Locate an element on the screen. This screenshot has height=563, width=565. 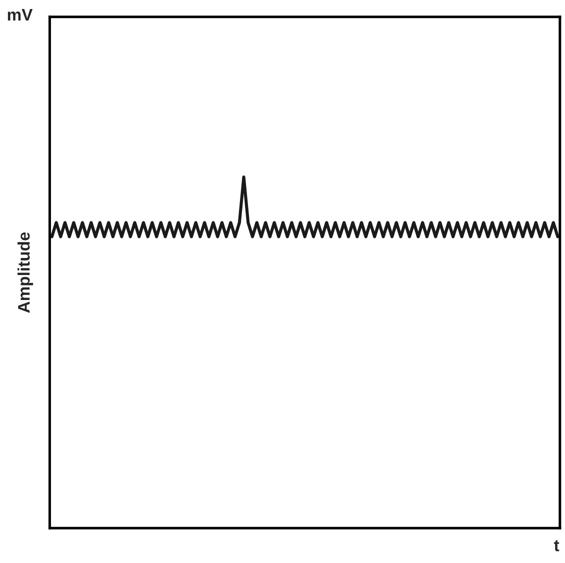
y-axis-title: Amplitude is located at coordinates (26, 272).